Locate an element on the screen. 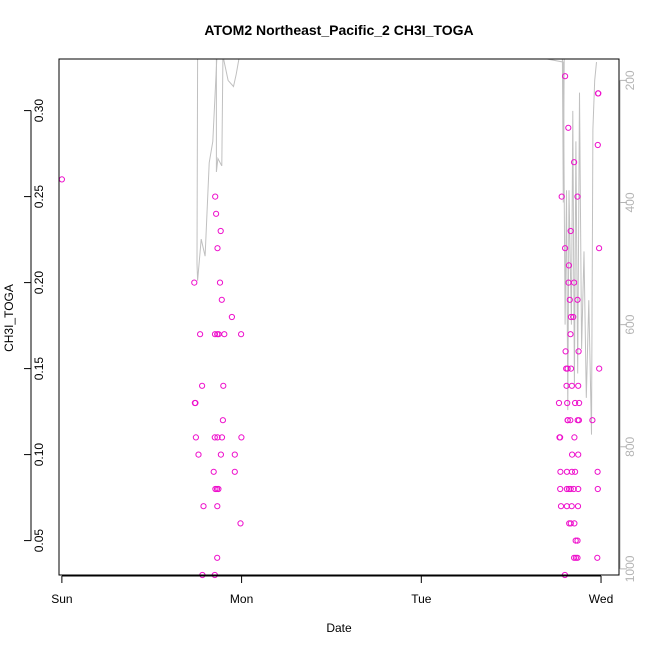 This screenshot has width=650, height=650. x-axis-label: Date is located at coordinates (339, 628).